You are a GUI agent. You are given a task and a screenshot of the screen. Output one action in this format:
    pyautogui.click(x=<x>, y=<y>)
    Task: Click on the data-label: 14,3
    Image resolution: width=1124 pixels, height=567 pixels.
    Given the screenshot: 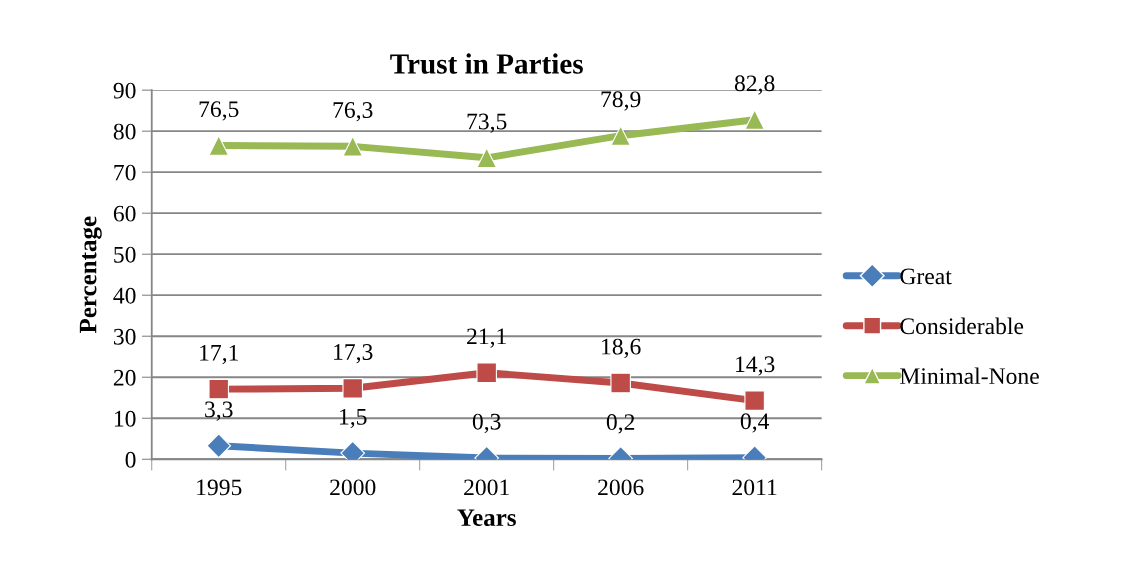 What is the action you would take?
    pyautogui.click(x=755, y=366)
    